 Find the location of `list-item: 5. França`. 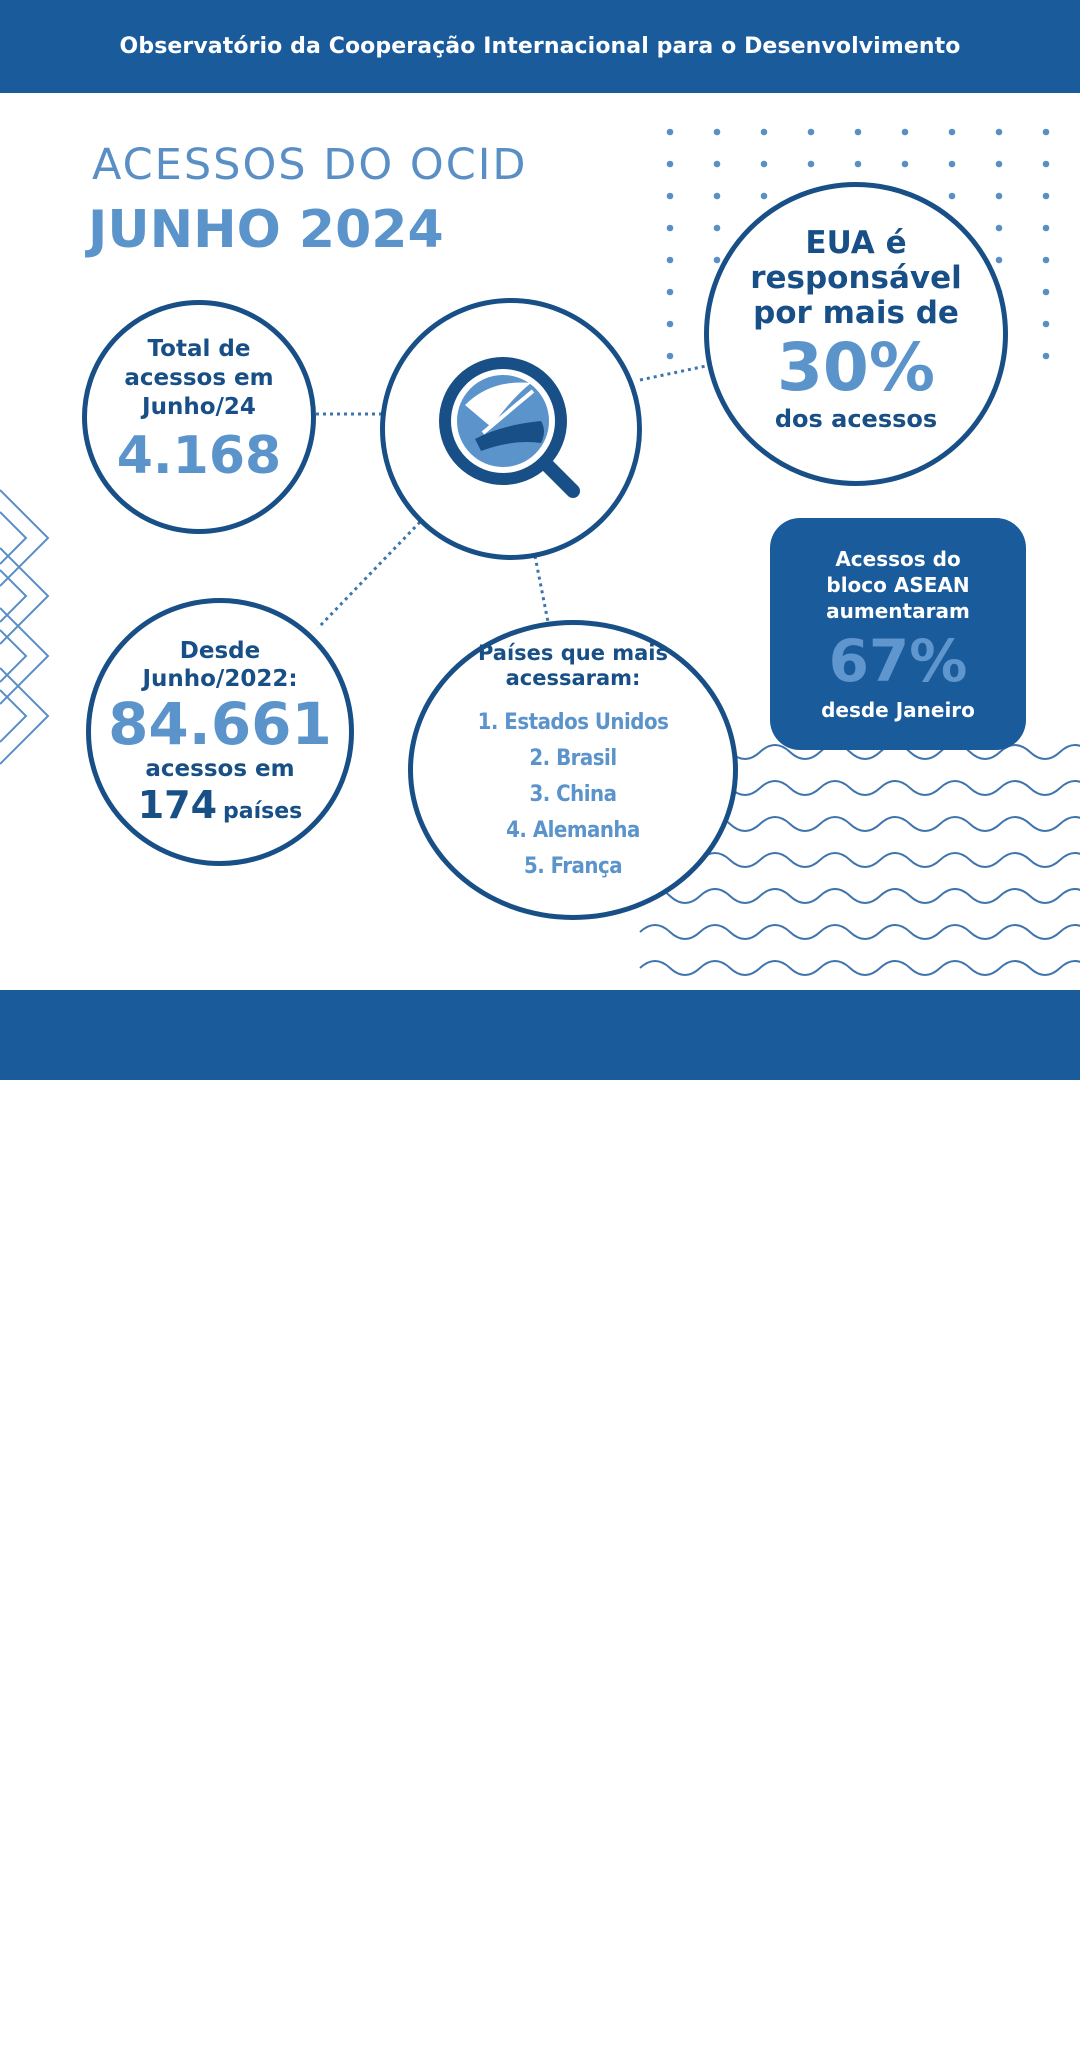

list-item: 5. França is located at coordinates (573, 866).